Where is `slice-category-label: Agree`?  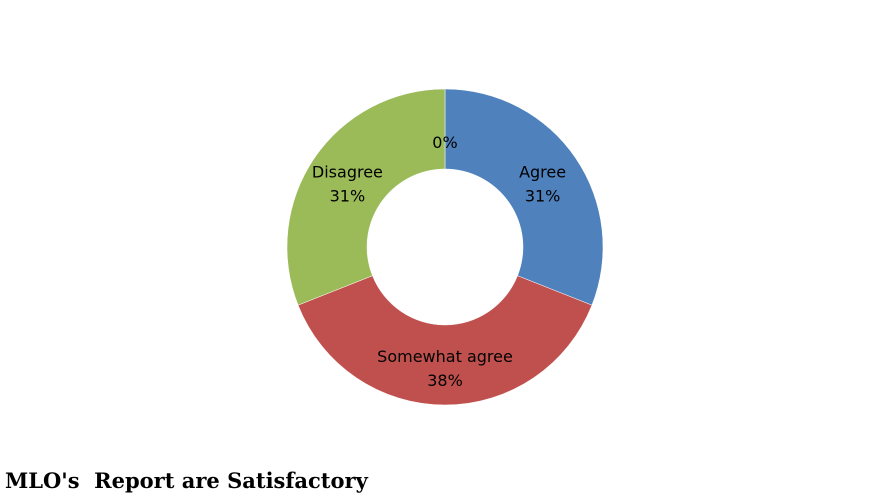
slice-category-label: Agree is located at coordinates (542, 172).